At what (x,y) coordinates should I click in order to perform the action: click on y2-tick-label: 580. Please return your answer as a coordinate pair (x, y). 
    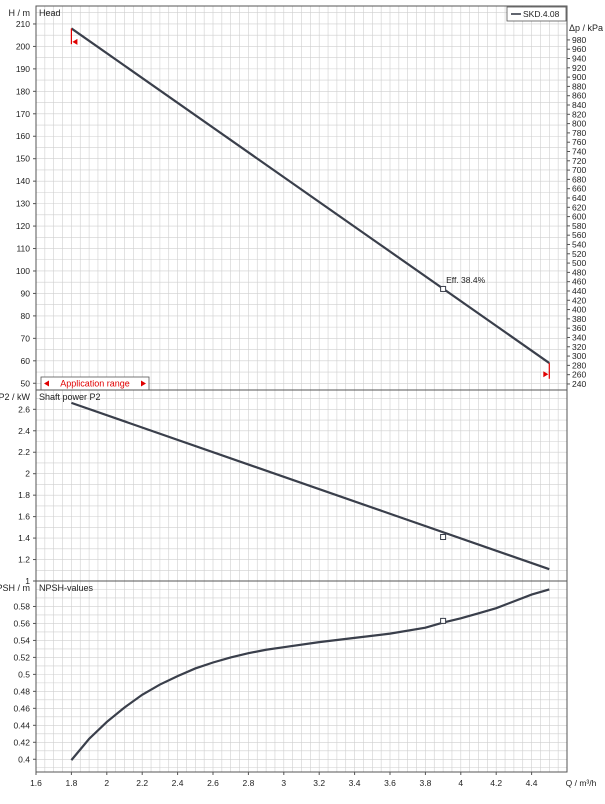
    Looking at the image, I should click on (579, 226).